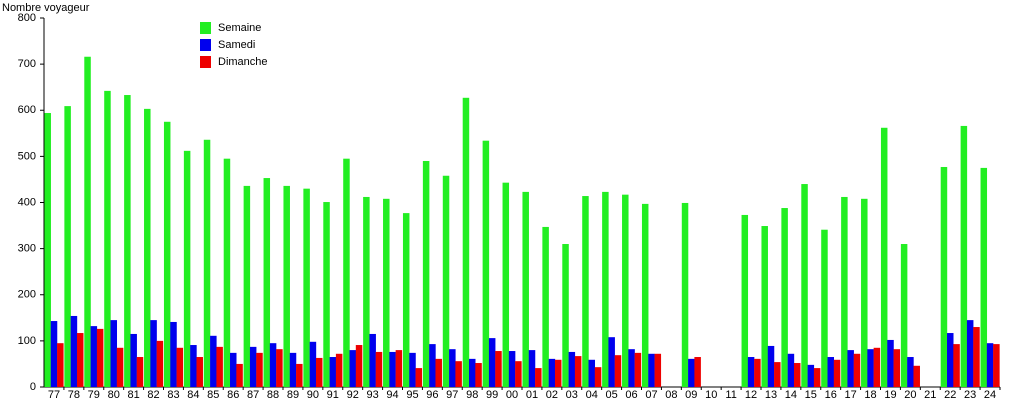 The image size is (1015, 400). I want to click on x-tick-label: 83, so click(173, 394).